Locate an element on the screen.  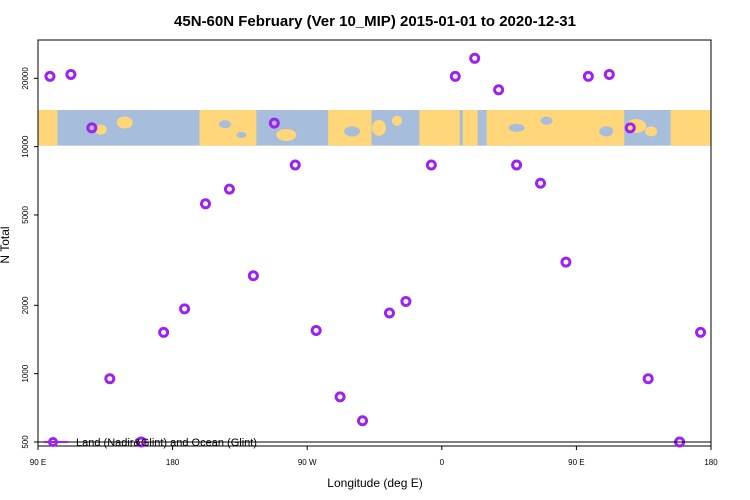
x-tick-label: 90 W is located at coordinates (307, 462).